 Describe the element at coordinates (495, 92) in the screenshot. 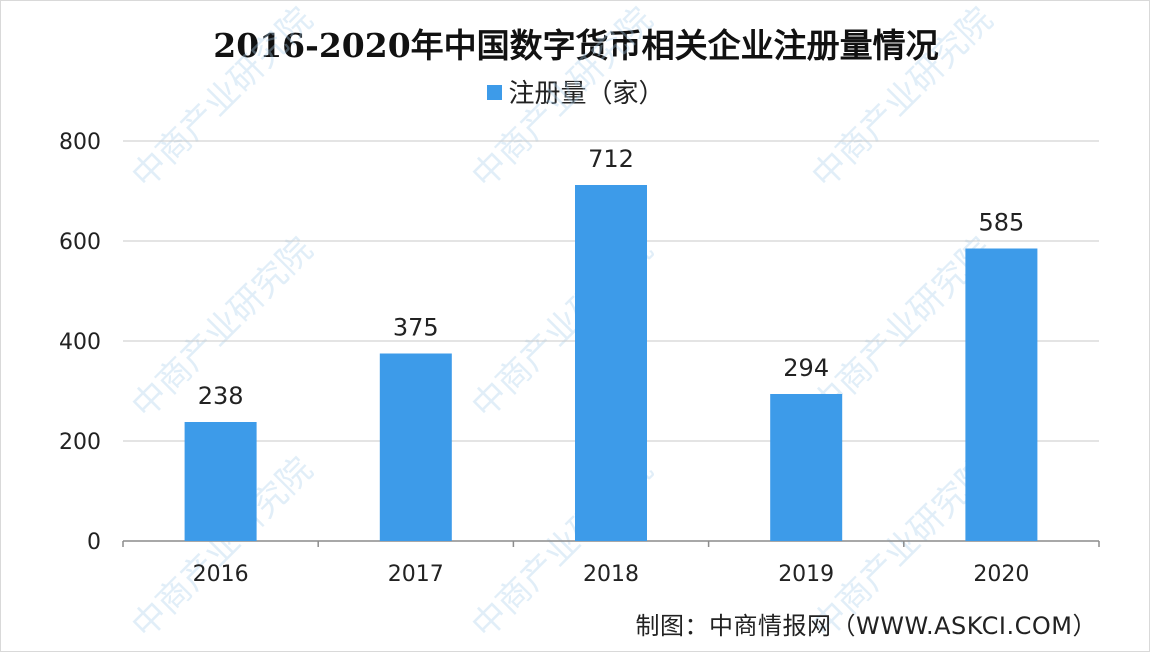

I see `legend-swatch` at that location.